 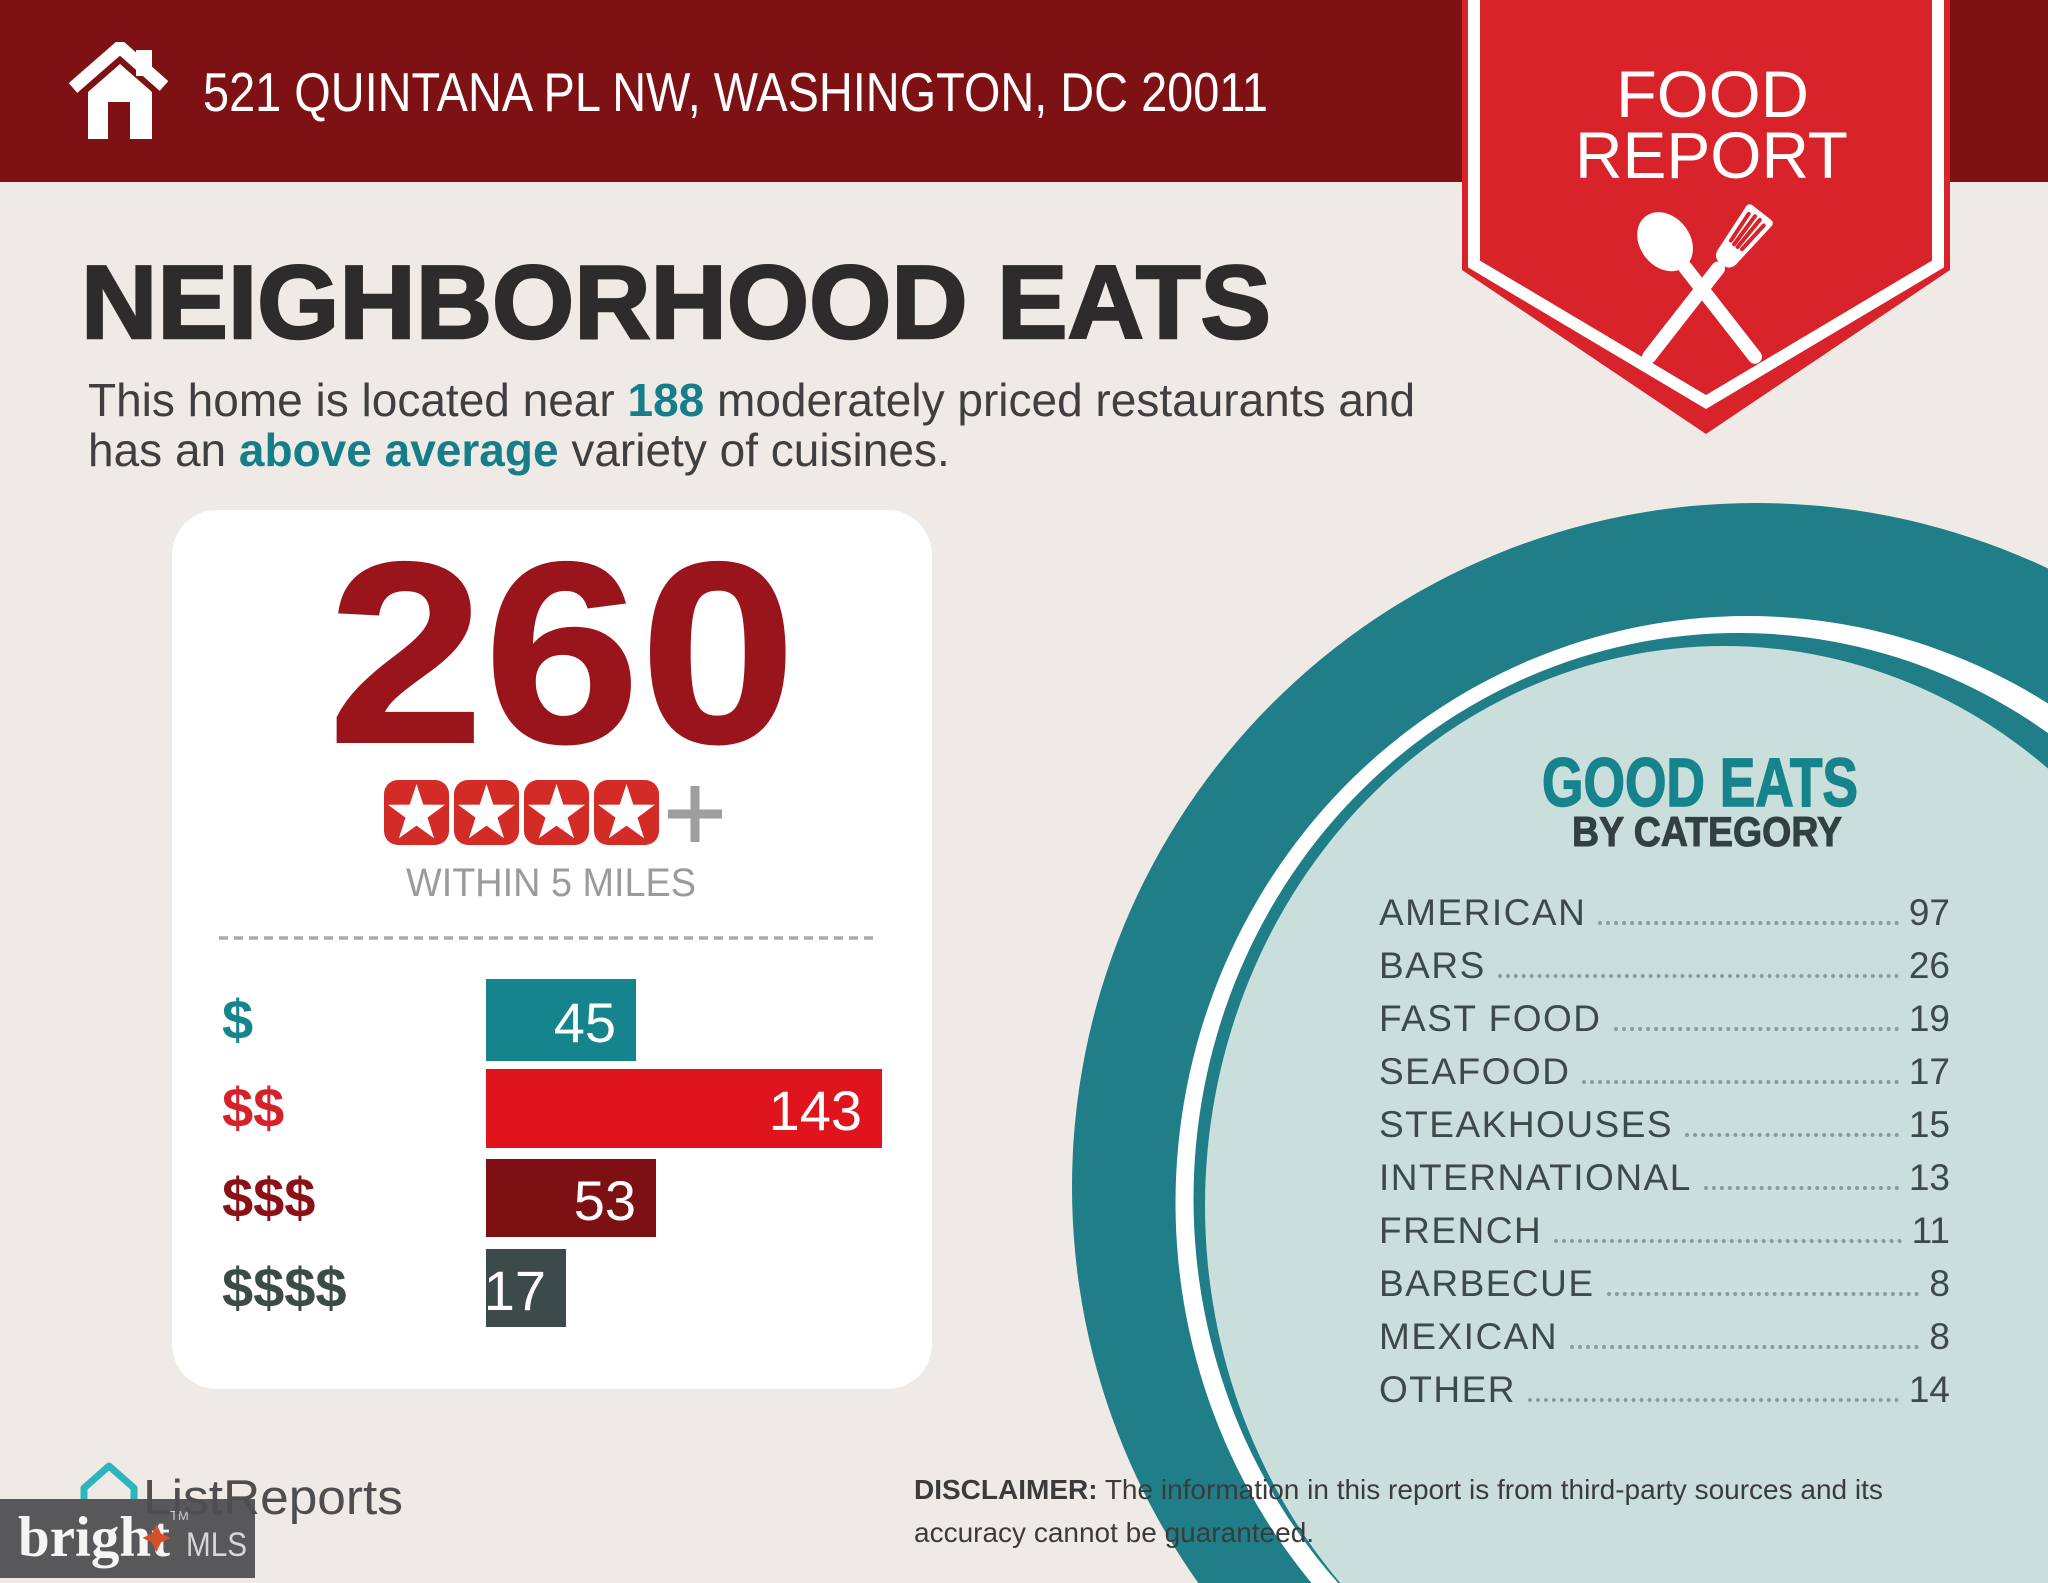 What do you see at coordinates (1712, 94) in the screenshot?
I see `svg-text: FOOD` at bounding box center [1712, 94].